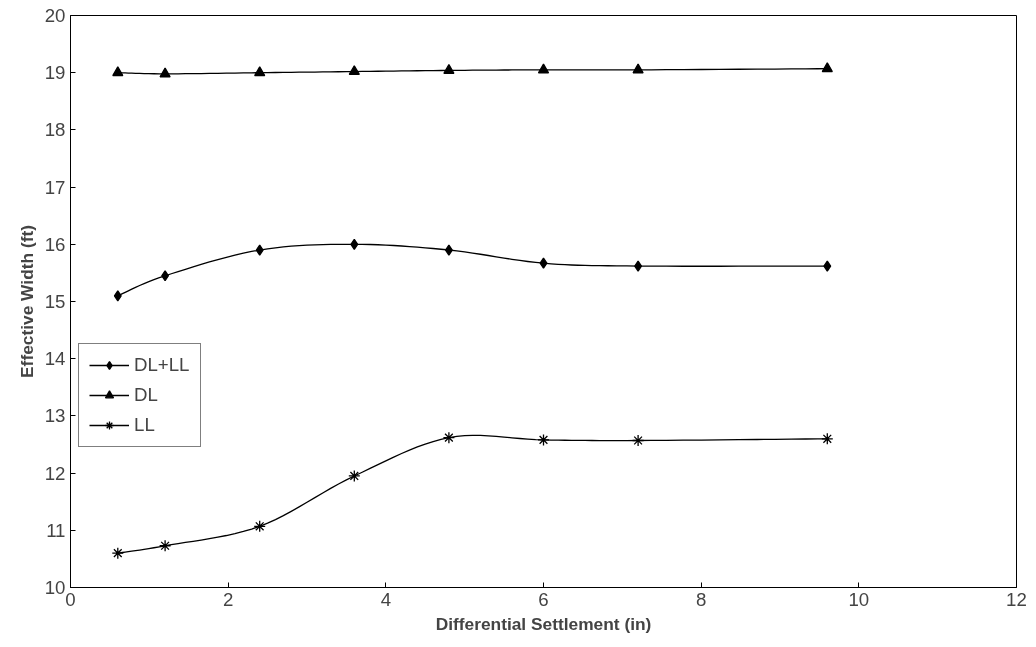 The width and height of the screenshot is (1036, 647). What do you see at coordinates (228, 599) in the screenshot?
I see `x-tick-label: 2` at bounding box center [228, 599].